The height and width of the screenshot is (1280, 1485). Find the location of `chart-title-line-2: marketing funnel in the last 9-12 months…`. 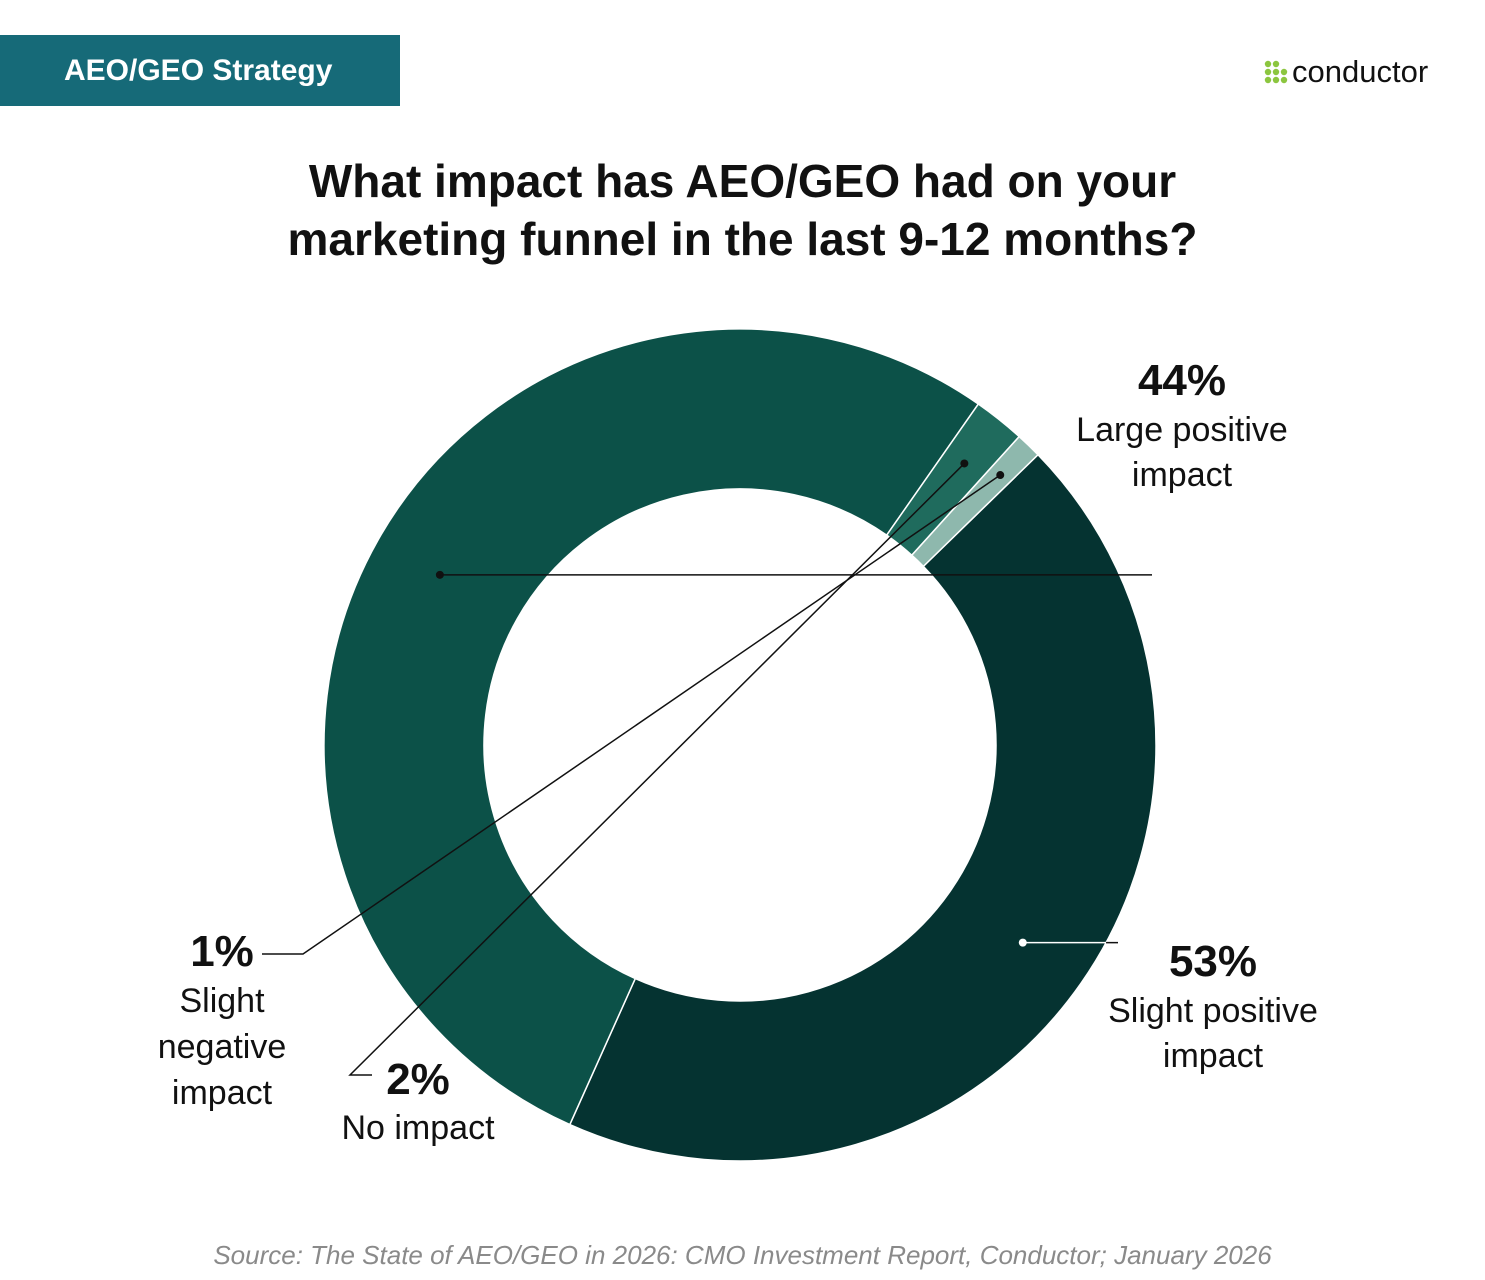

chart-title-line-2: marketing funnel in the last 9-12 months… is located at coordinates (742, 239).